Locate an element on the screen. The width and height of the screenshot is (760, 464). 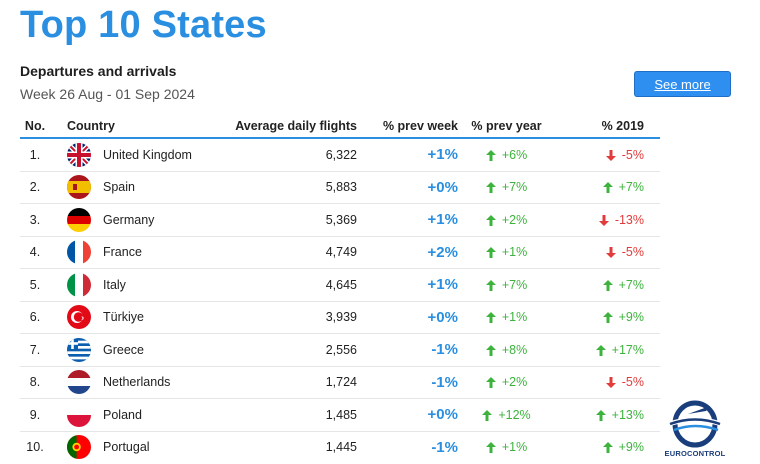
prev-year-value: +7% is located at coordinates (514, 284).